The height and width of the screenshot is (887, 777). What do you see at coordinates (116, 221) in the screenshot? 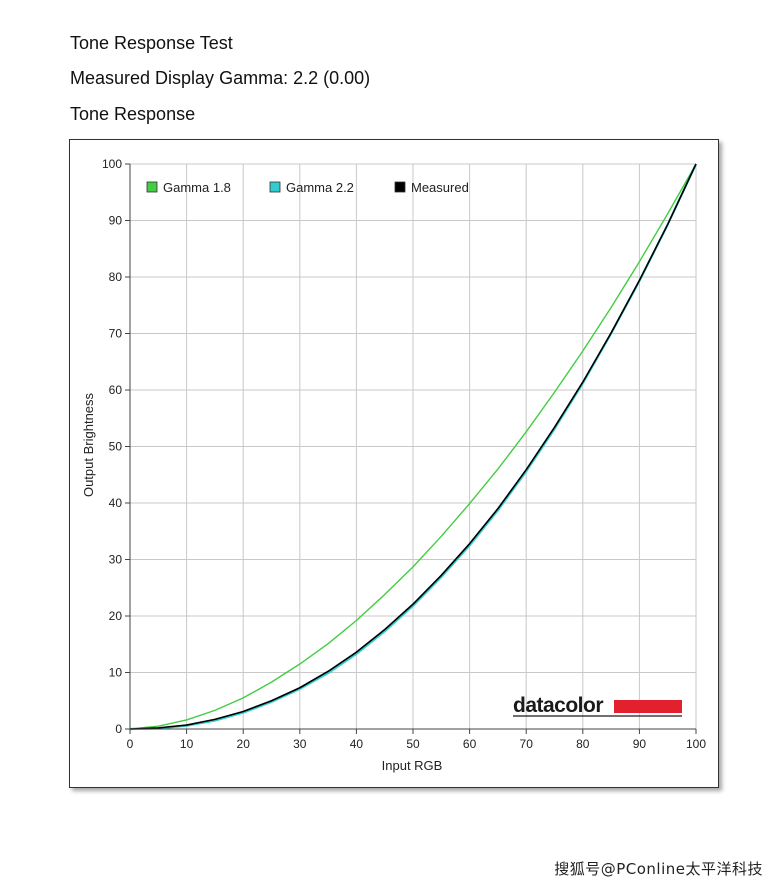
I see `y-tick-label: 90` at bounding box center [116, 221].